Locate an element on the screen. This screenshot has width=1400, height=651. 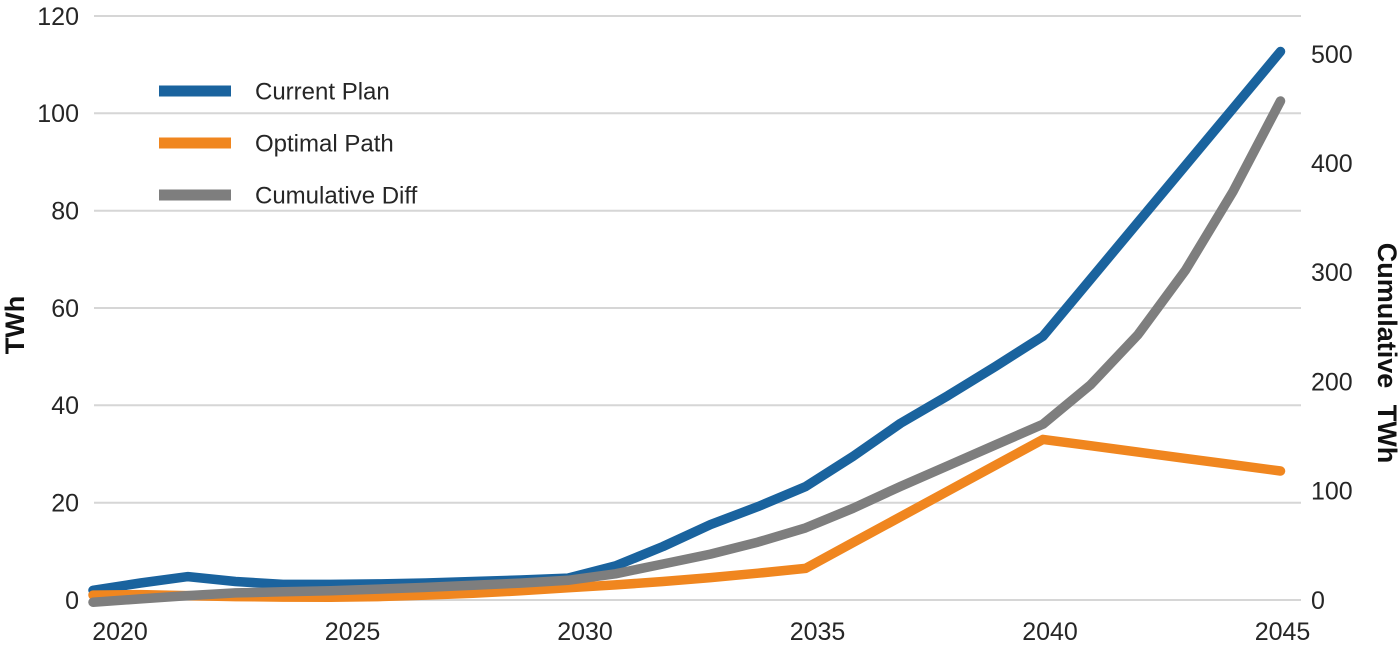
right-axis-tick-label: 400 is located at coordinates (1332, 164).